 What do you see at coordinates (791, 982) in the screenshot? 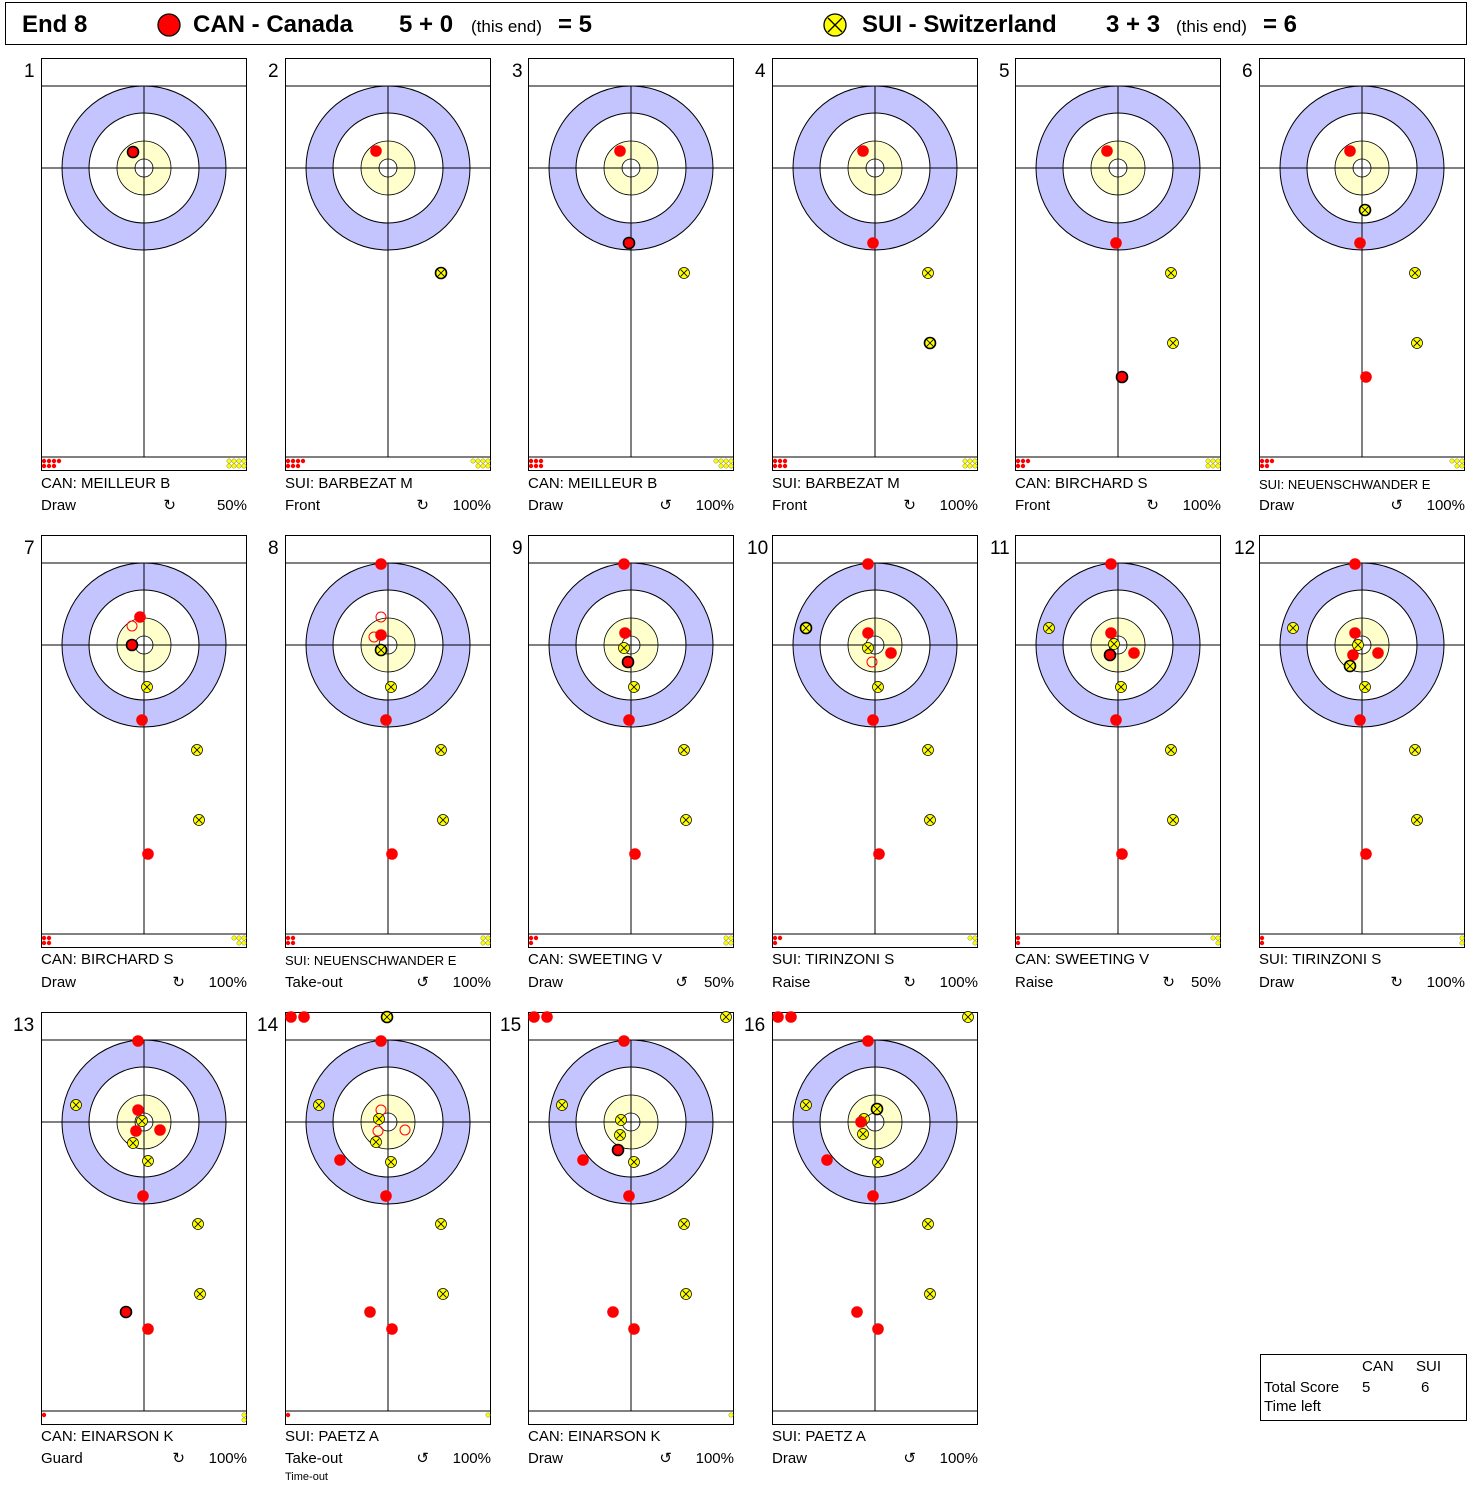
I see `shot-type: Raise` at bounding box center [791, 982].